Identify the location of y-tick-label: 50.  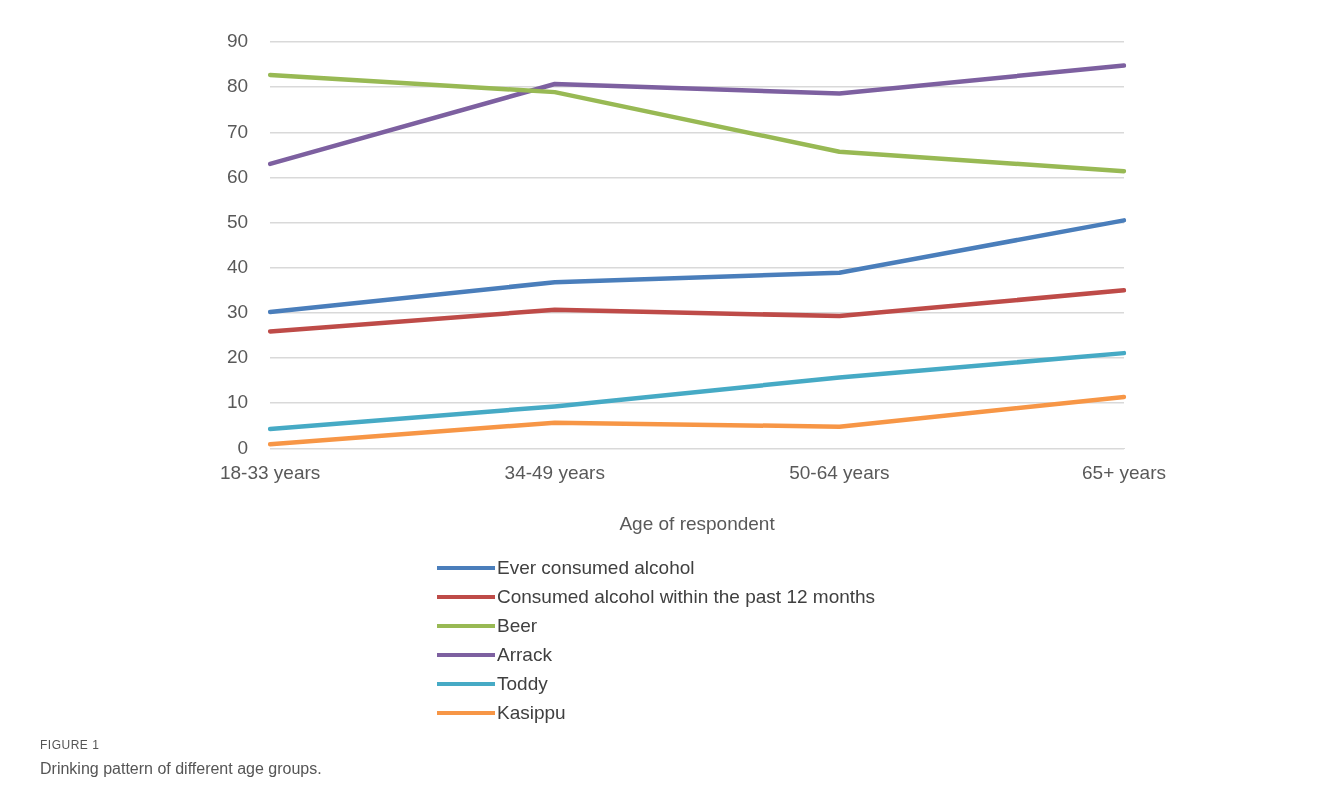
(237, 221).